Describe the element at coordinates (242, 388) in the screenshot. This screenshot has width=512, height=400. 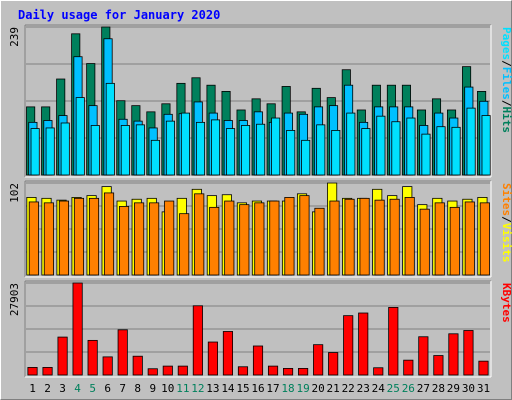
I see `x-tick-label: 15` at that location.